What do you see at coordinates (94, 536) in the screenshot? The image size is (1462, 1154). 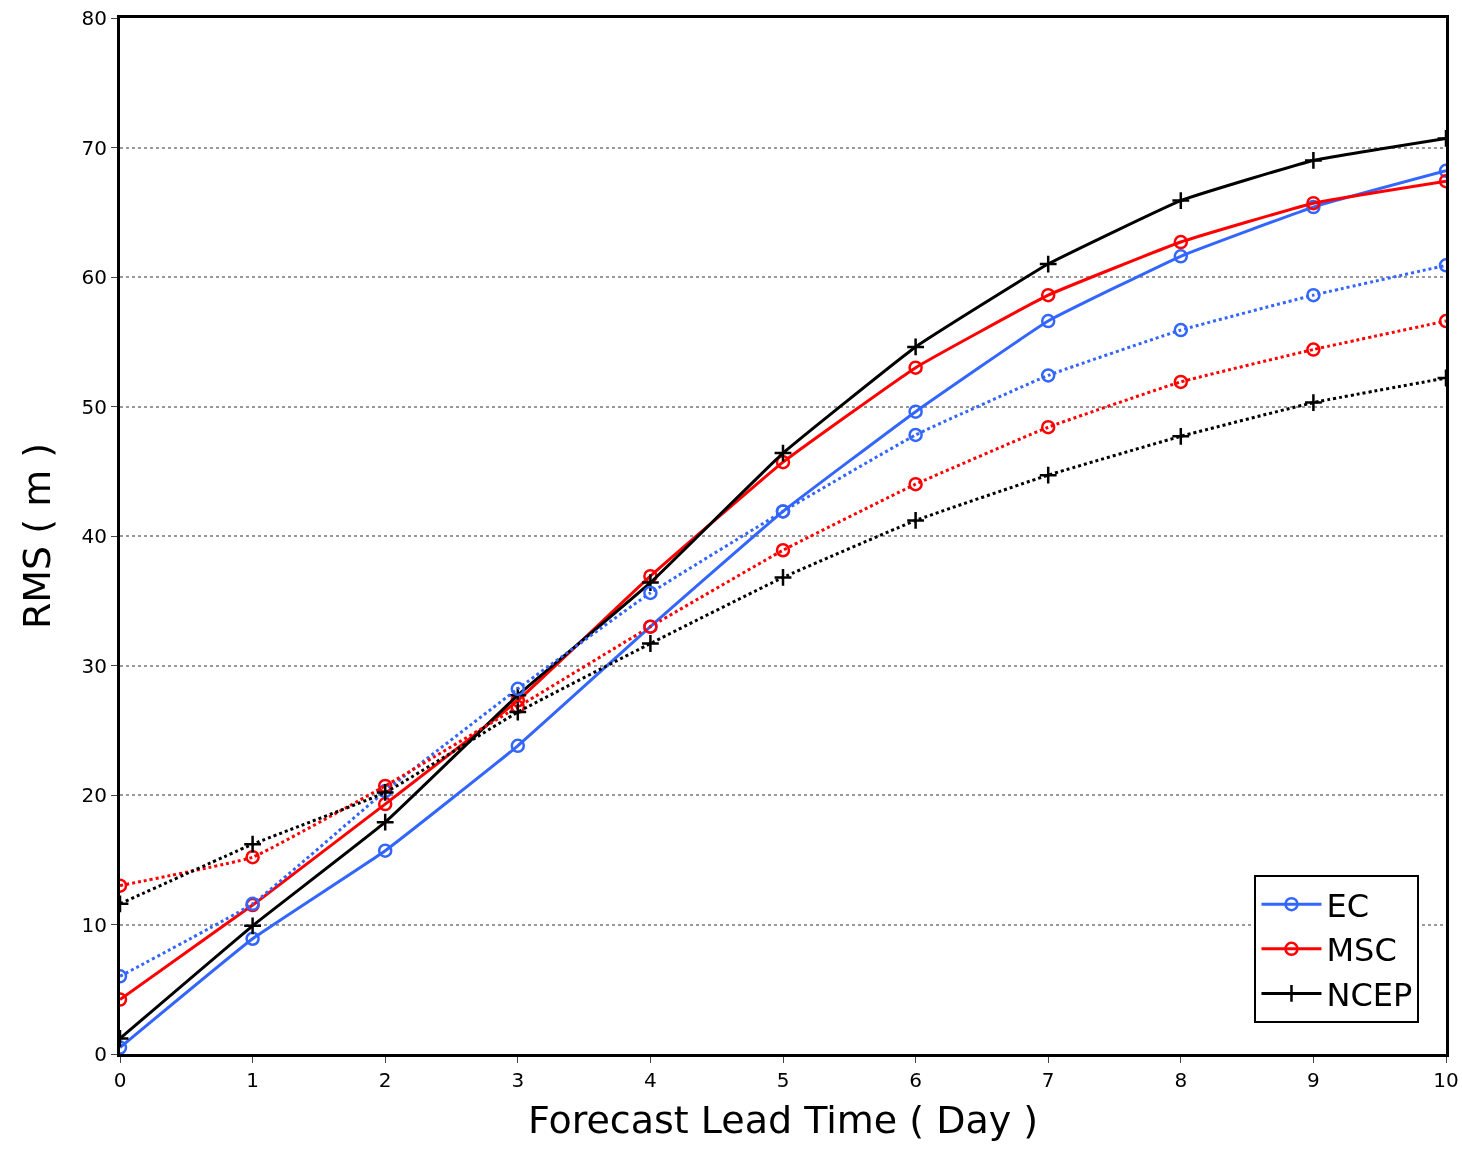 I see `y-tick-label: 40` at bounding box center [94, 536].